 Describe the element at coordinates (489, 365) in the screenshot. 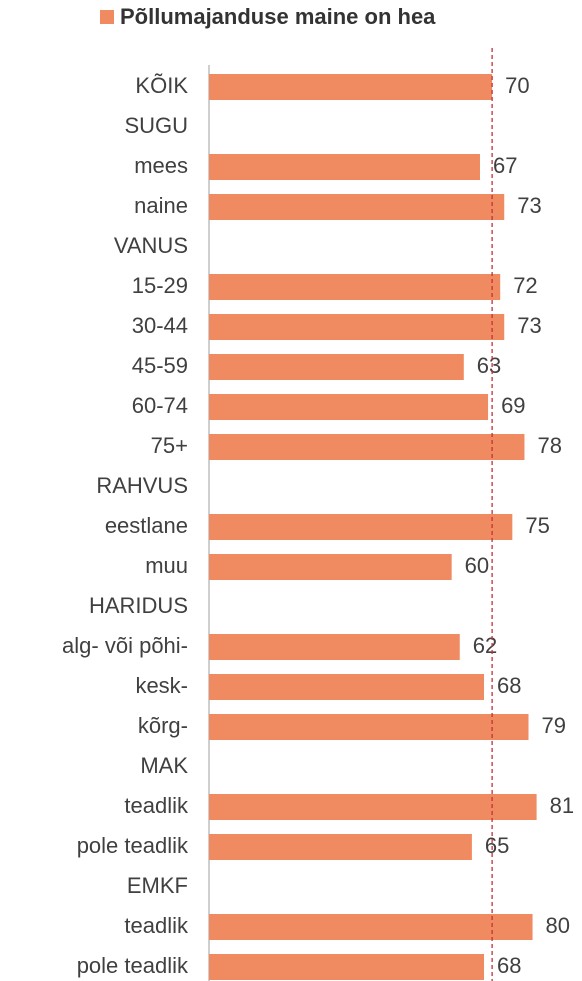

I see `value-label: 63` at that location.